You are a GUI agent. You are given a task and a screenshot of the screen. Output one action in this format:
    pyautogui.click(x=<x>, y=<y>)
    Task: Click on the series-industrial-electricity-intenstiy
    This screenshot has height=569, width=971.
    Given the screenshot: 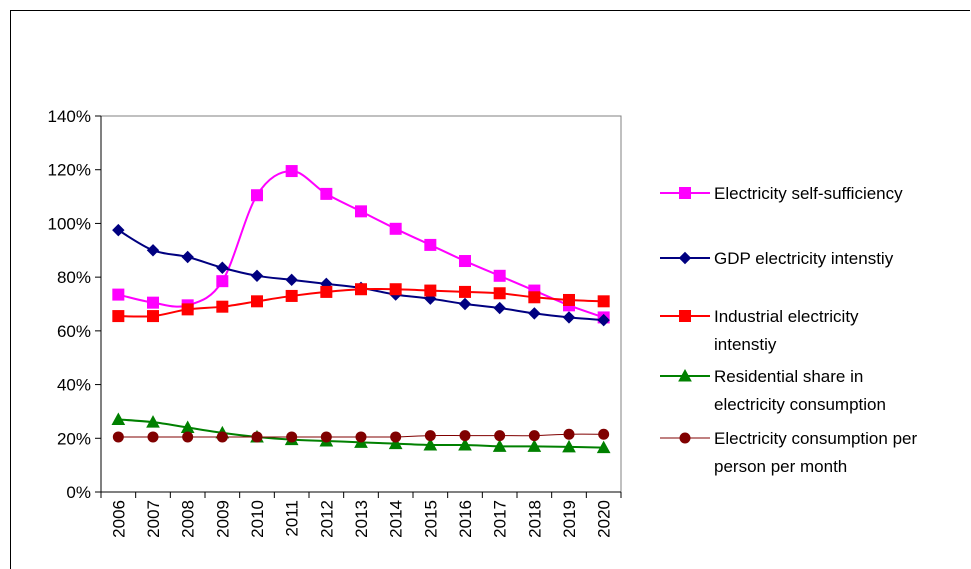 What is the action you would take?
    pyautogui.click(x=361, y=303)
    